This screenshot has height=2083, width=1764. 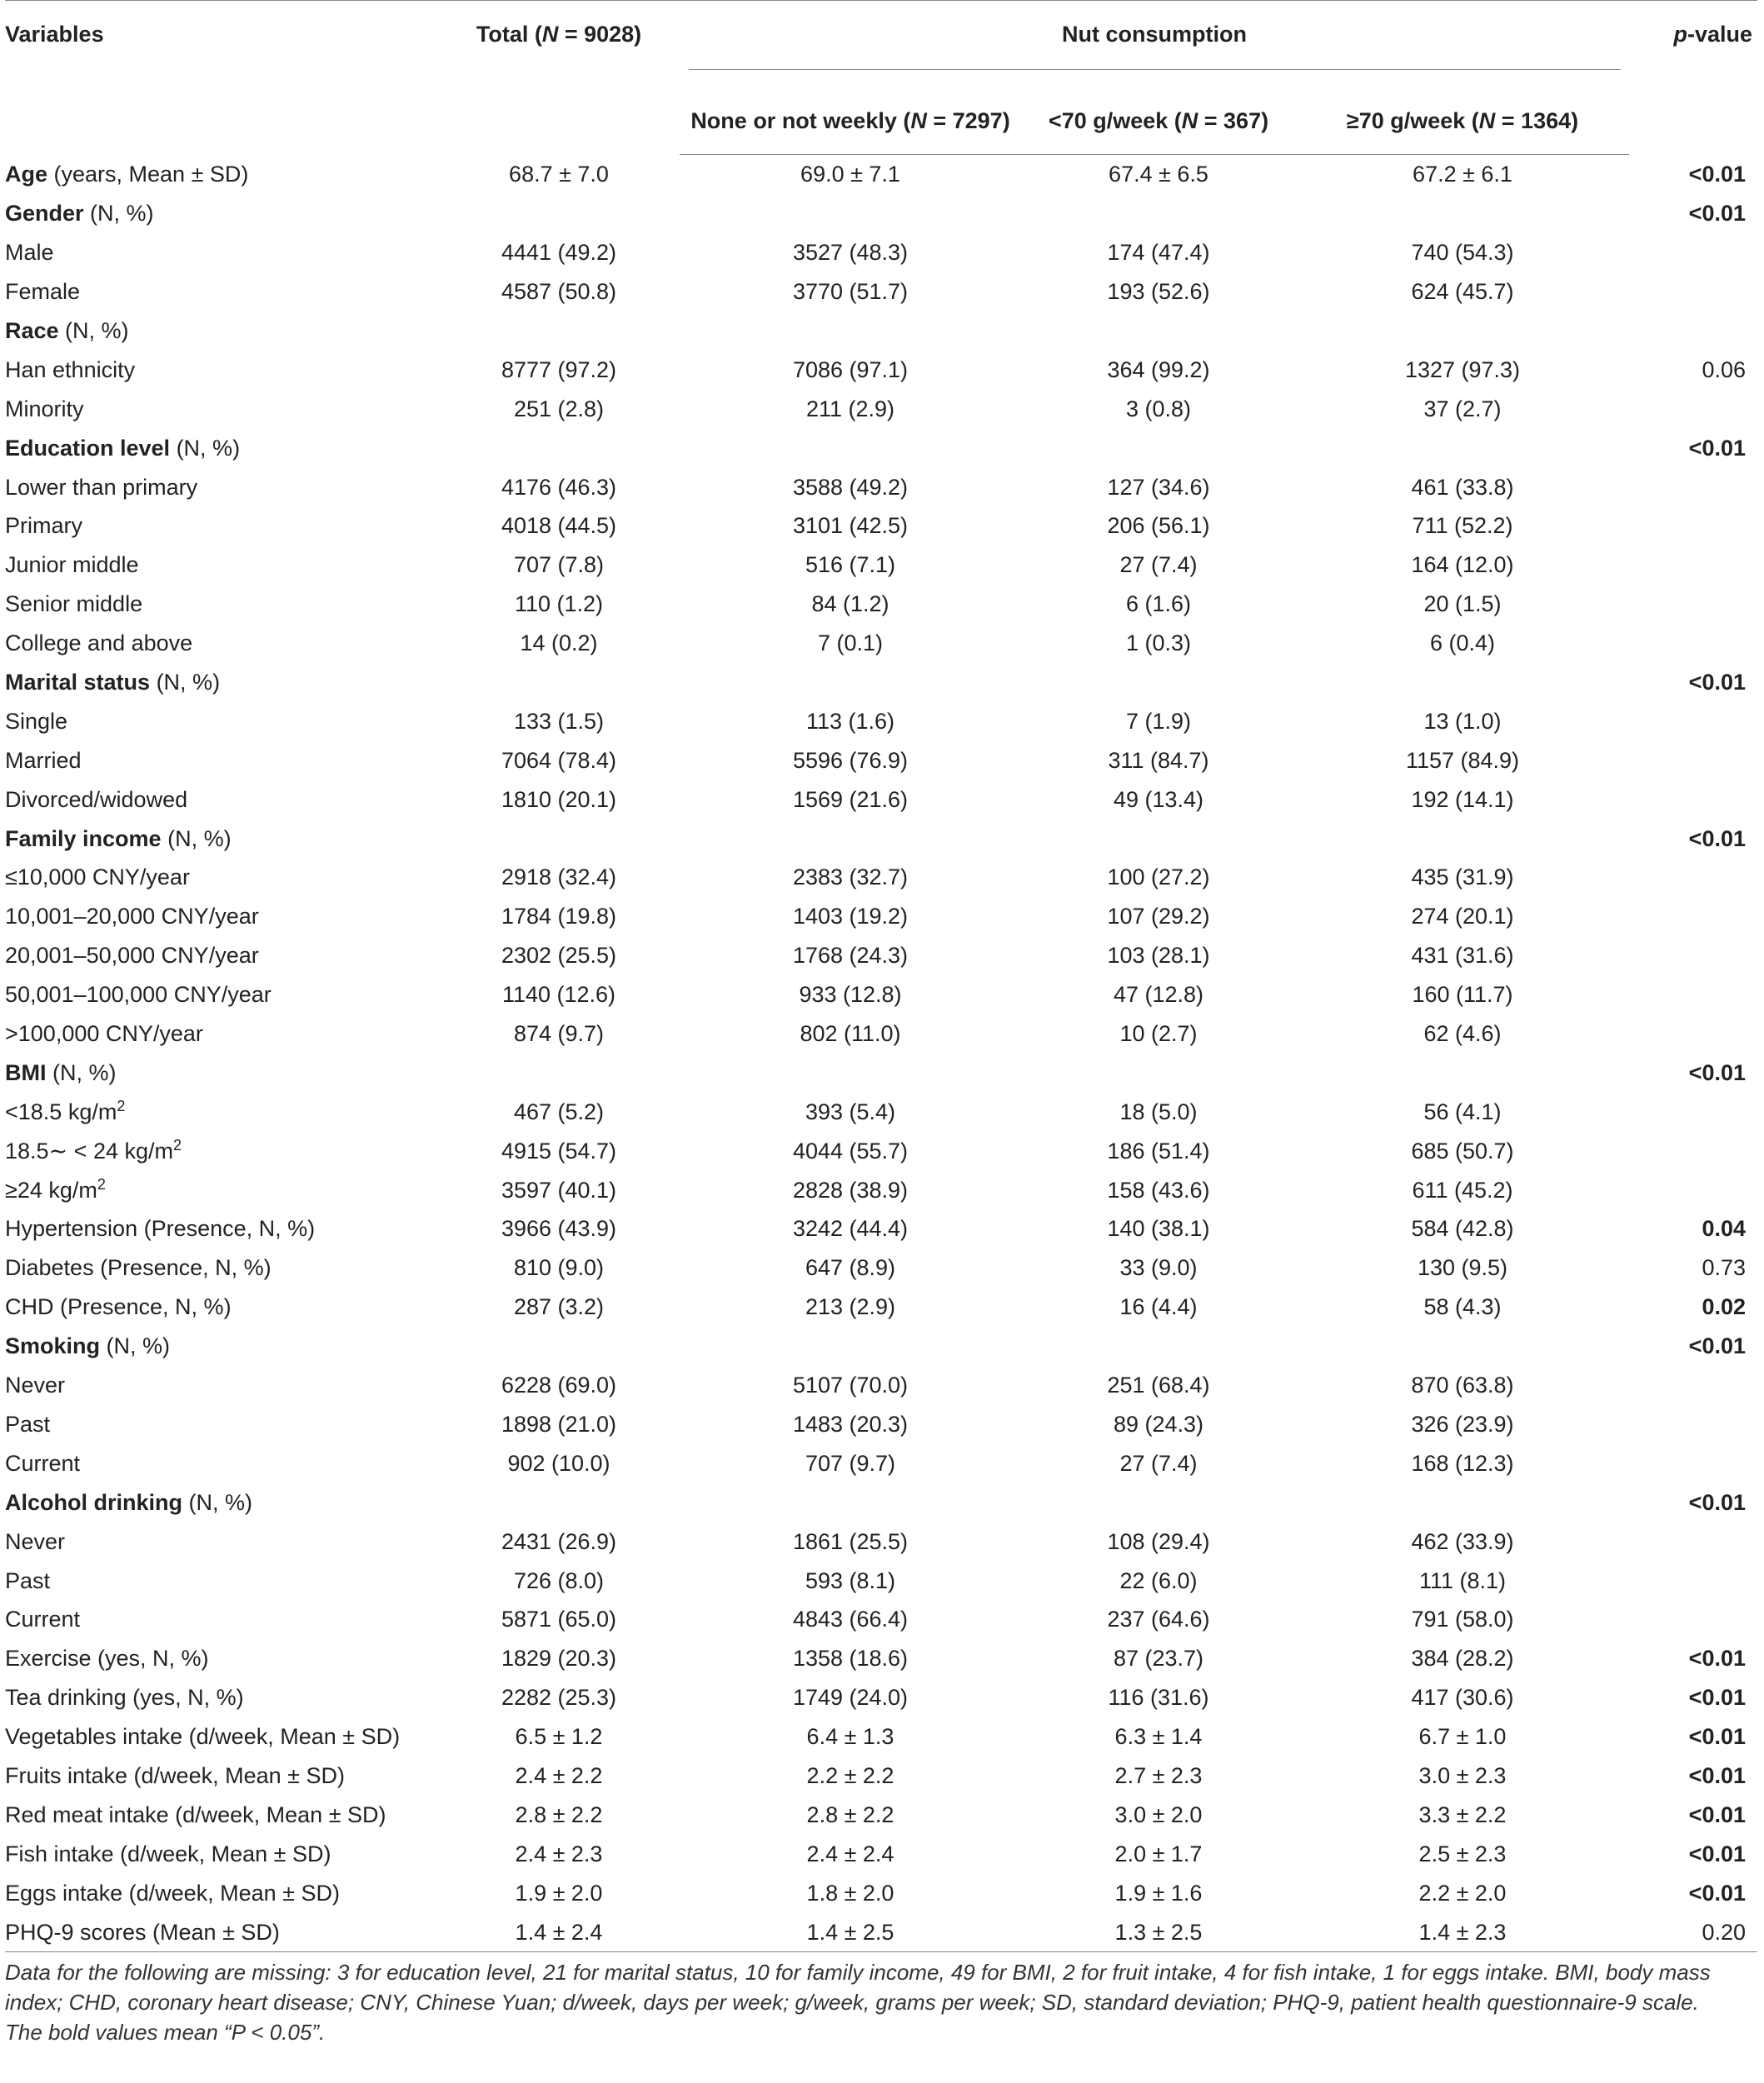 What do you see at coordinates (559, 565) in the screenshot?
I see `total-cell: 707 (7.8)` at bounding box center [559, 565].